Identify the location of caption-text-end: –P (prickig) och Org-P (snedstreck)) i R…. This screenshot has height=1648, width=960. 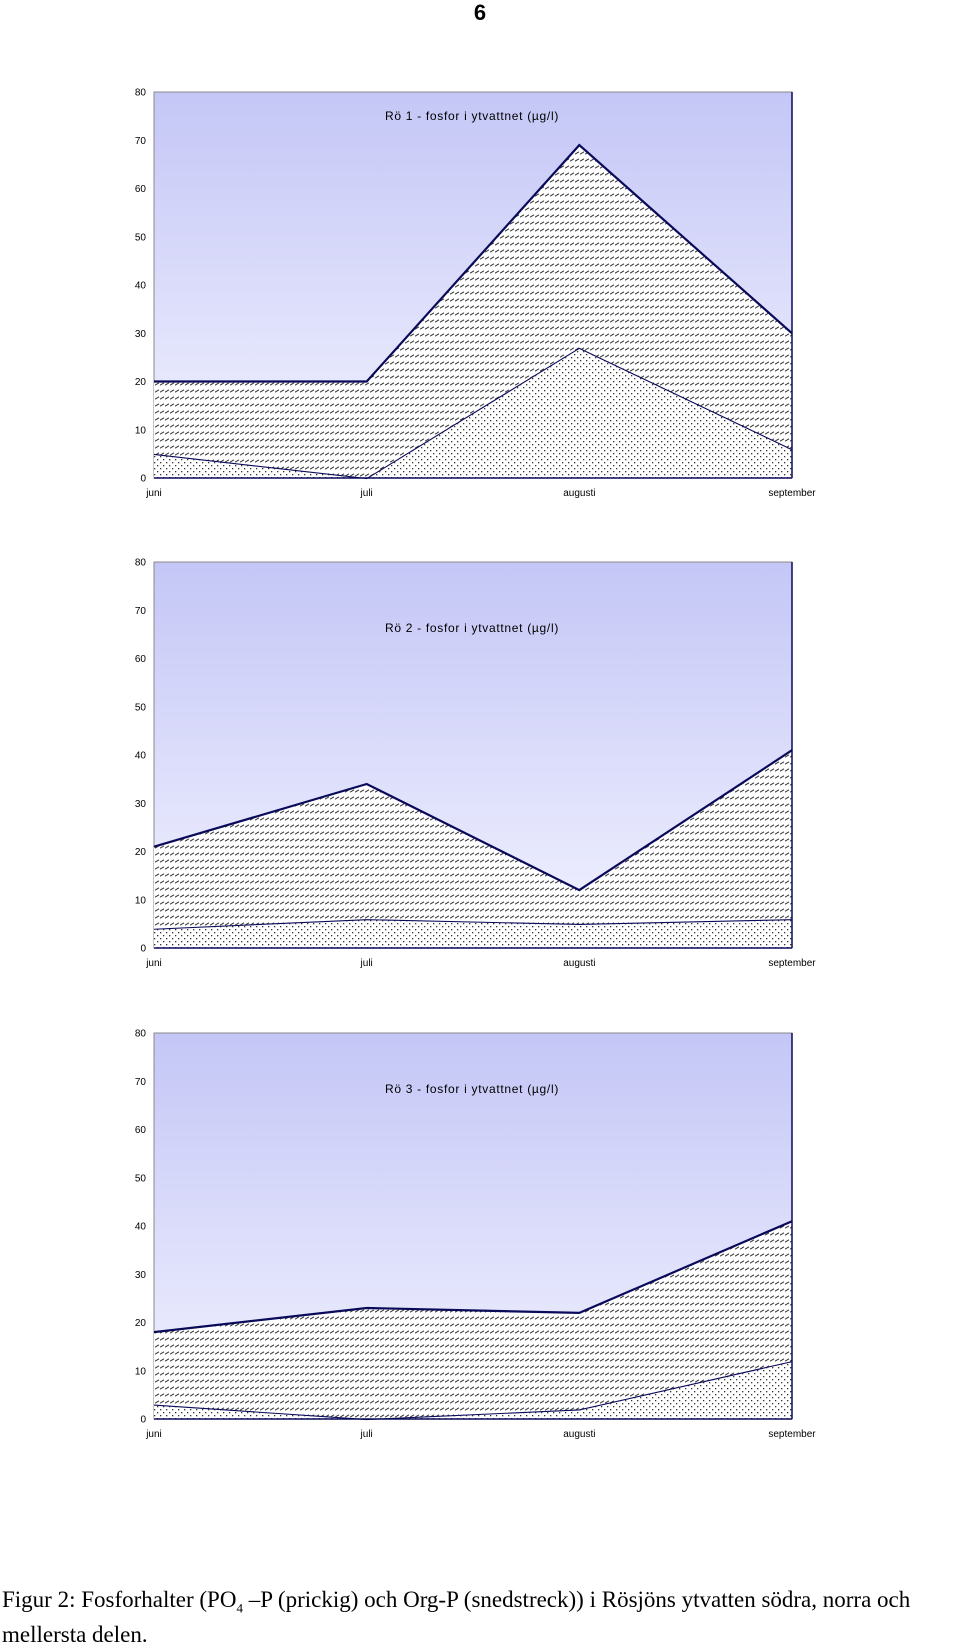
(456, 1617).